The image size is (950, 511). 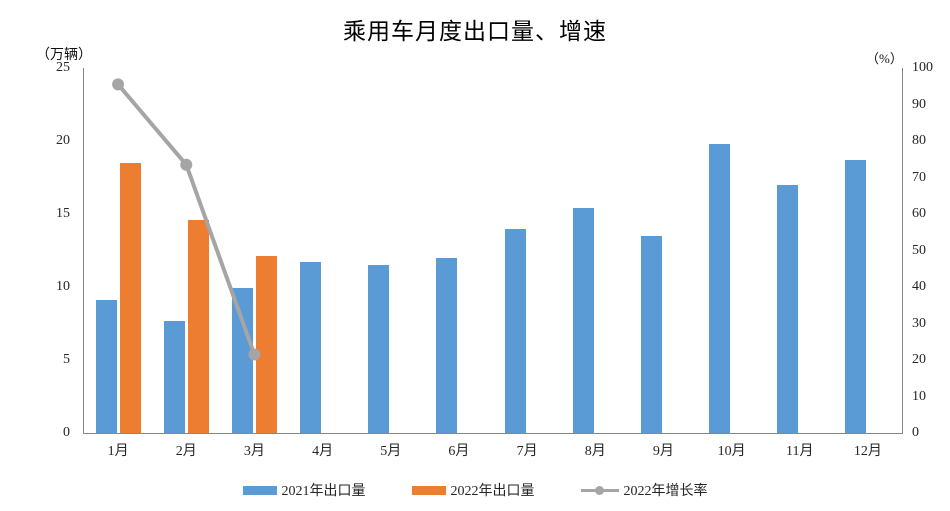 What do you see at coordinates (63, 140) in the screenshot?
I see `left-axis-tick-label: 20` at bounding box center [63, 140].